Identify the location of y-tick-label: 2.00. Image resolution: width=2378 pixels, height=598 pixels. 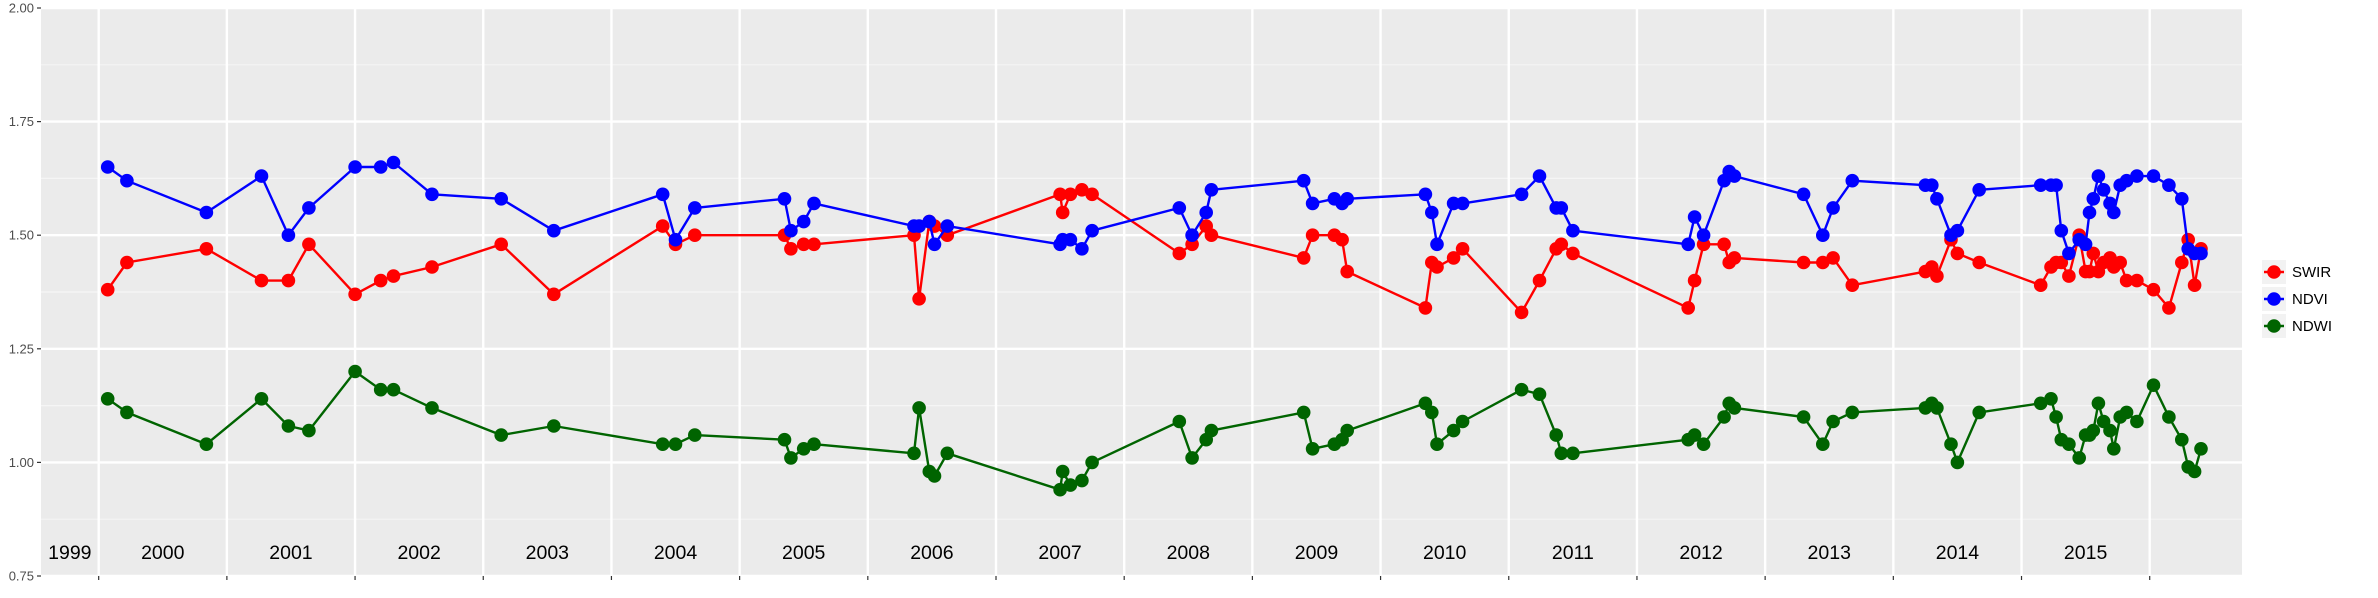
(21, 8).